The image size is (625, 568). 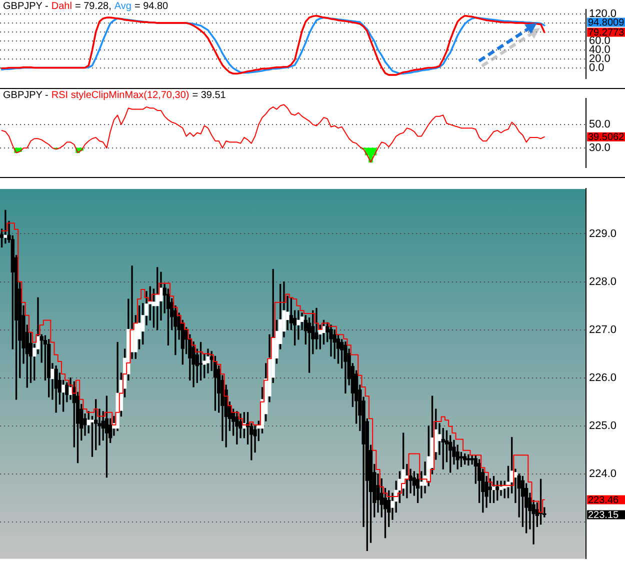 What do you see at coordinates (603, 426) in the screenshot?
I see `y-tick-label: 225.0` at bounding box center [603, 426].